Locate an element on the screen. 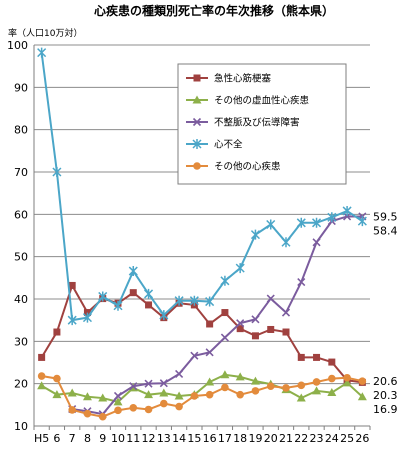  legend-item: 不整脈及び伝導障害 is located at coordinates (243, 123).